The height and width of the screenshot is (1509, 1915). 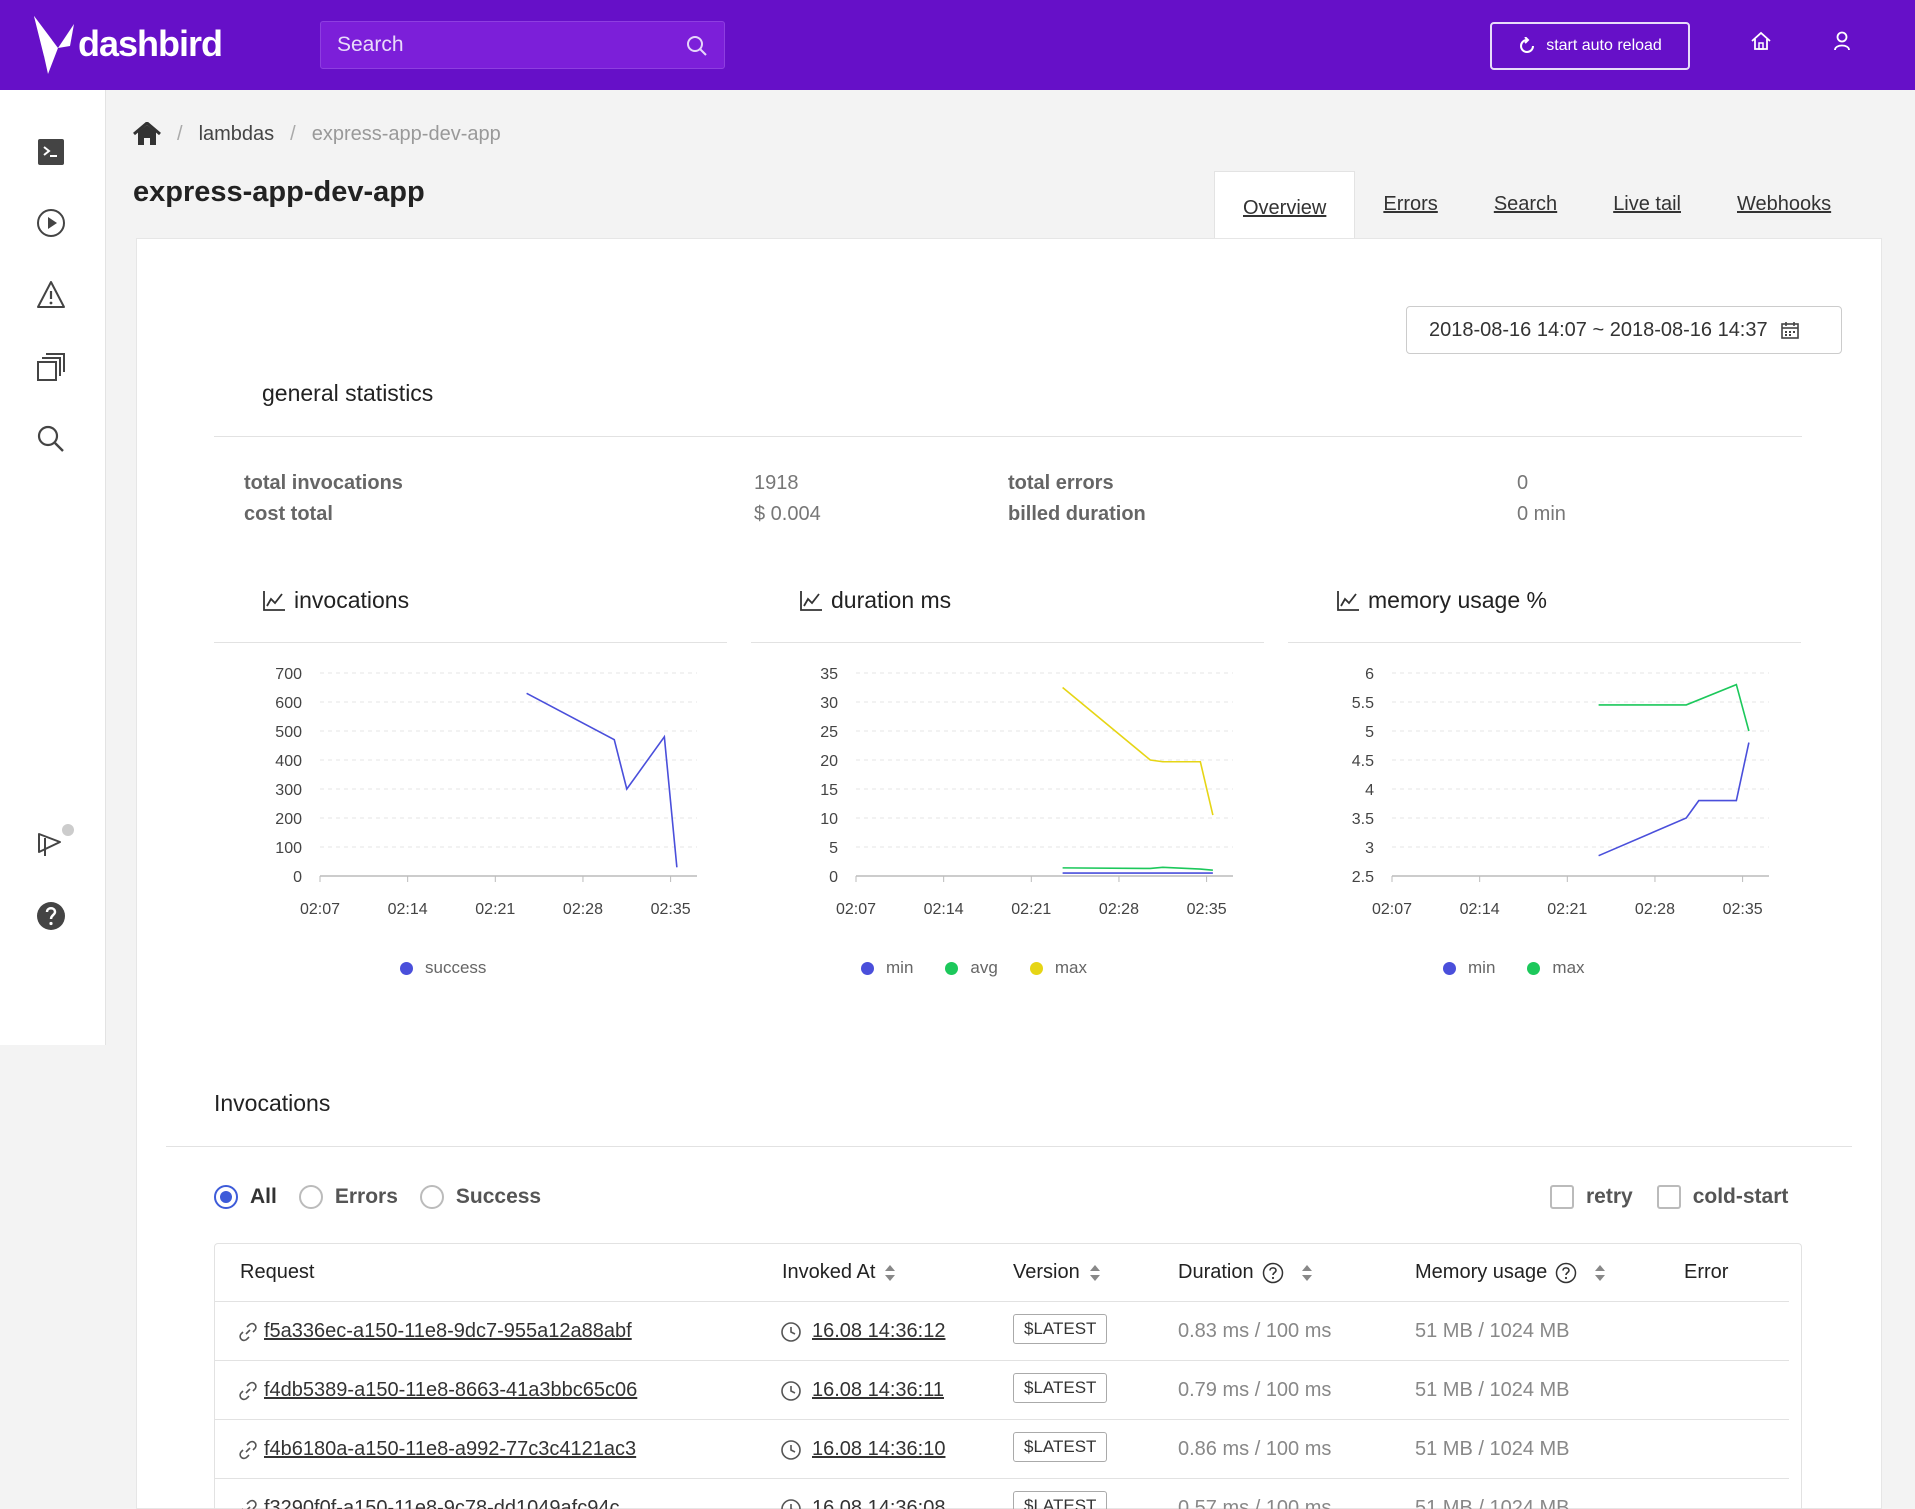 I want to click on megaphone-icon, so click(x=51, y=843).